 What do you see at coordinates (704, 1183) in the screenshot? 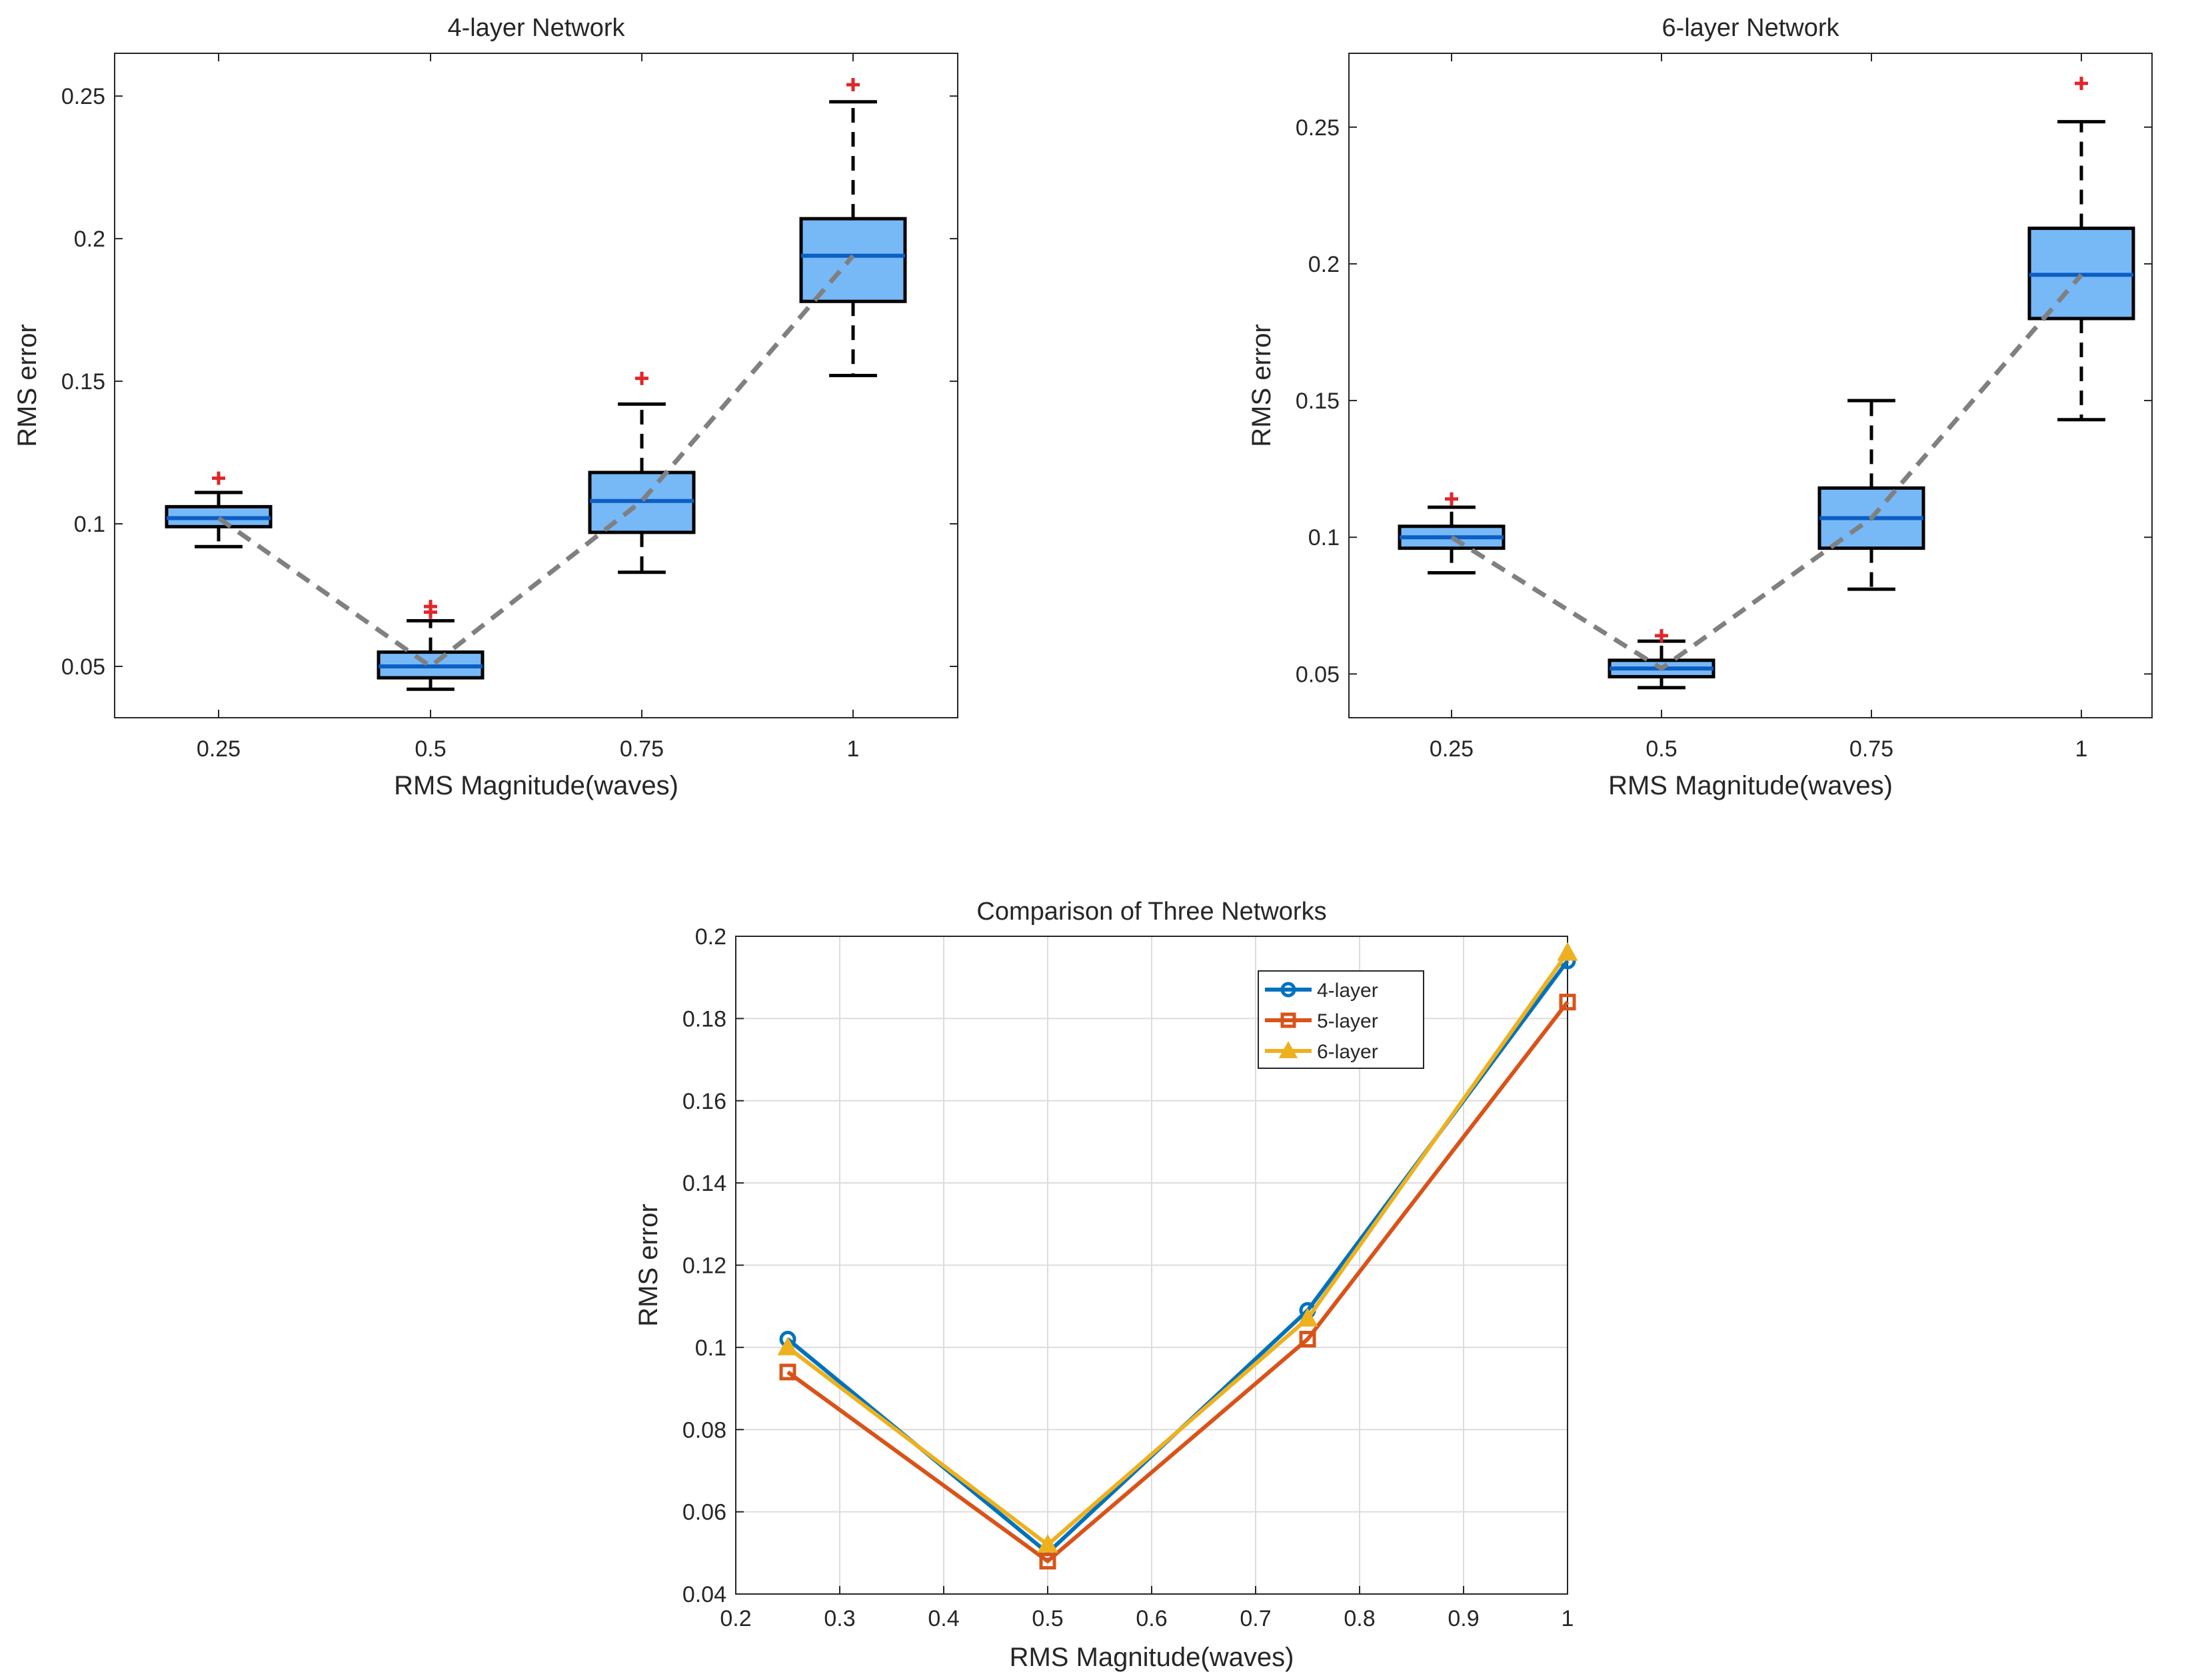
I see `y-tick-label: 0.14` at bounding box center [704, 1183].